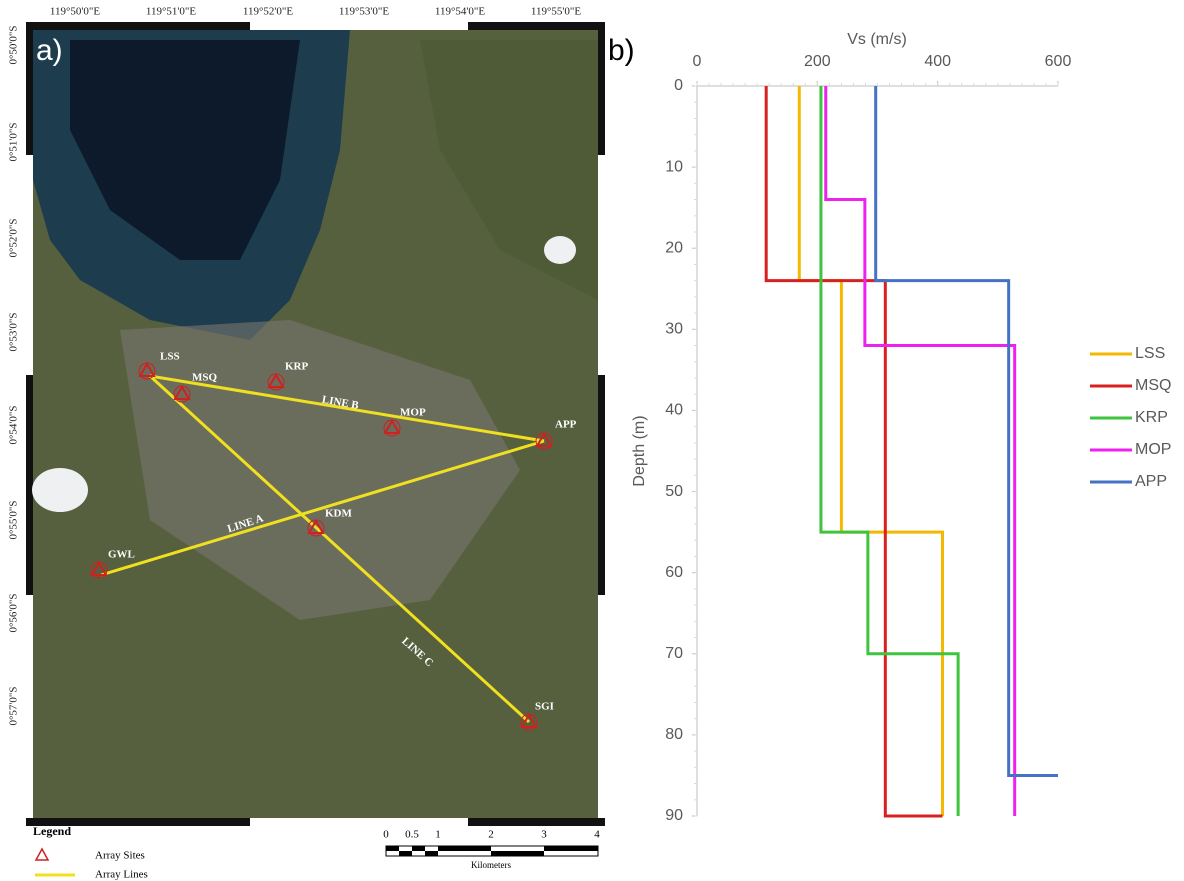  What do you see at coordinates (1150, 353) in the screenshot?
I see `legend-label: LSS` at bounding box center [1150, 353].